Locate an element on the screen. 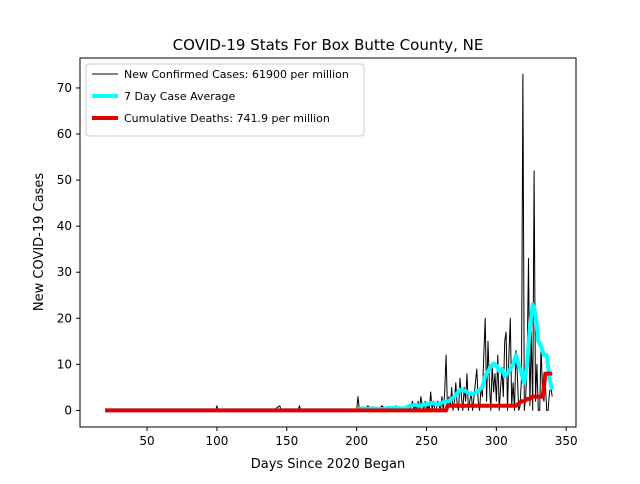 The width and height of the screenshot is (640, 484). y-tick-label: 70 is located at coordinates (64, 88).